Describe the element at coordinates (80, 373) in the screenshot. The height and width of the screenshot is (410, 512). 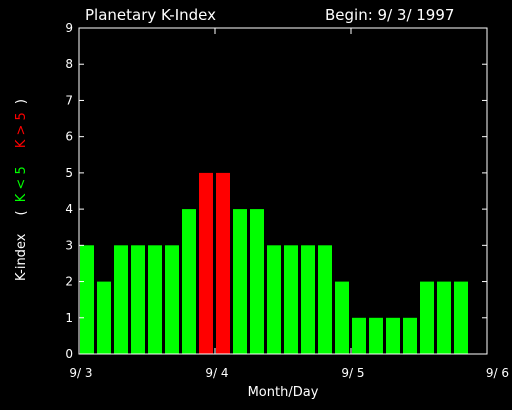
I see `x-tick-label-0: 9/ 3` at that location.